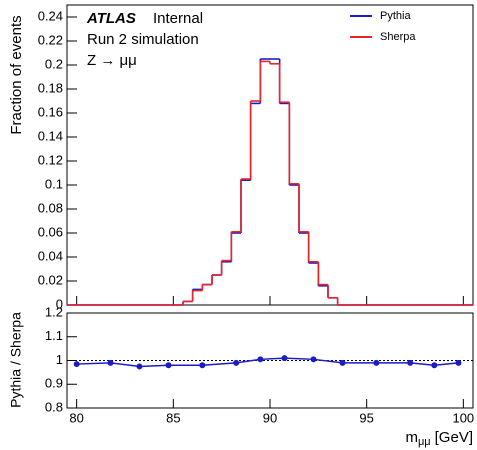 This screenshot has width=477, height=450. I want to click on x-axis-label: mμμ [GeV], so click(439, 438).